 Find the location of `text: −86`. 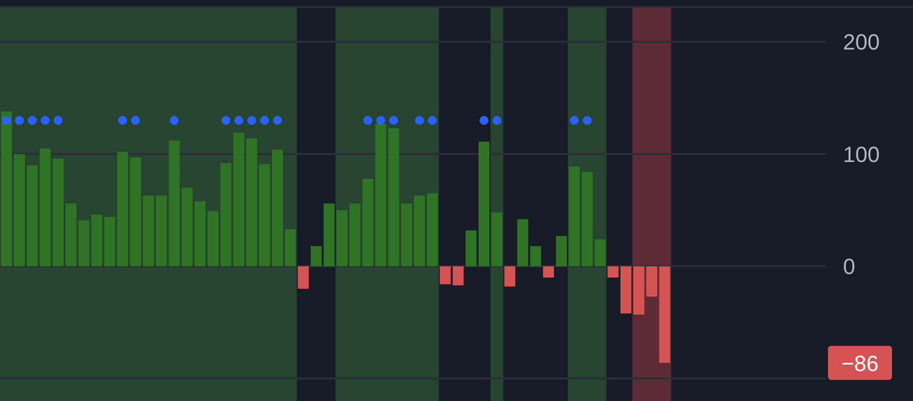

text: −86 is located at coordinates (860, 363).